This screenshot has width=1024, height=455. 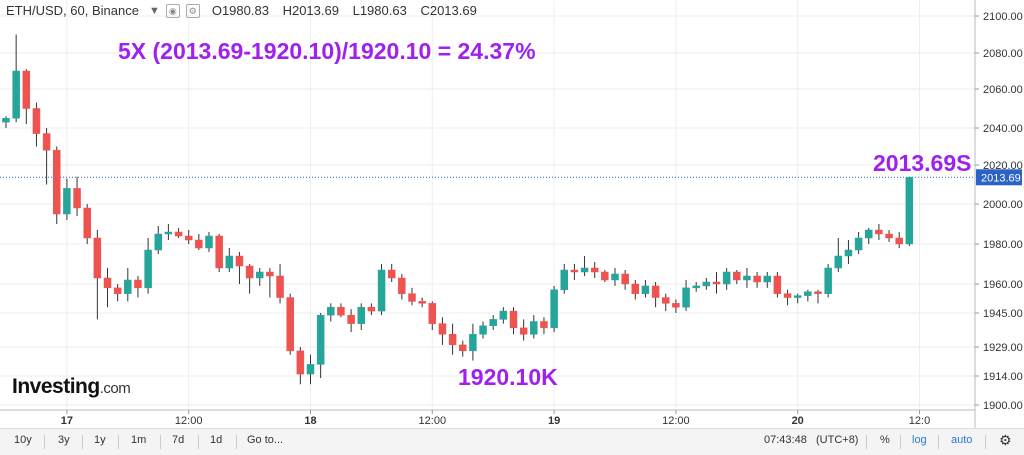 I want to click on y-tick-label: 2040.00, so click(x=1003, y=129).